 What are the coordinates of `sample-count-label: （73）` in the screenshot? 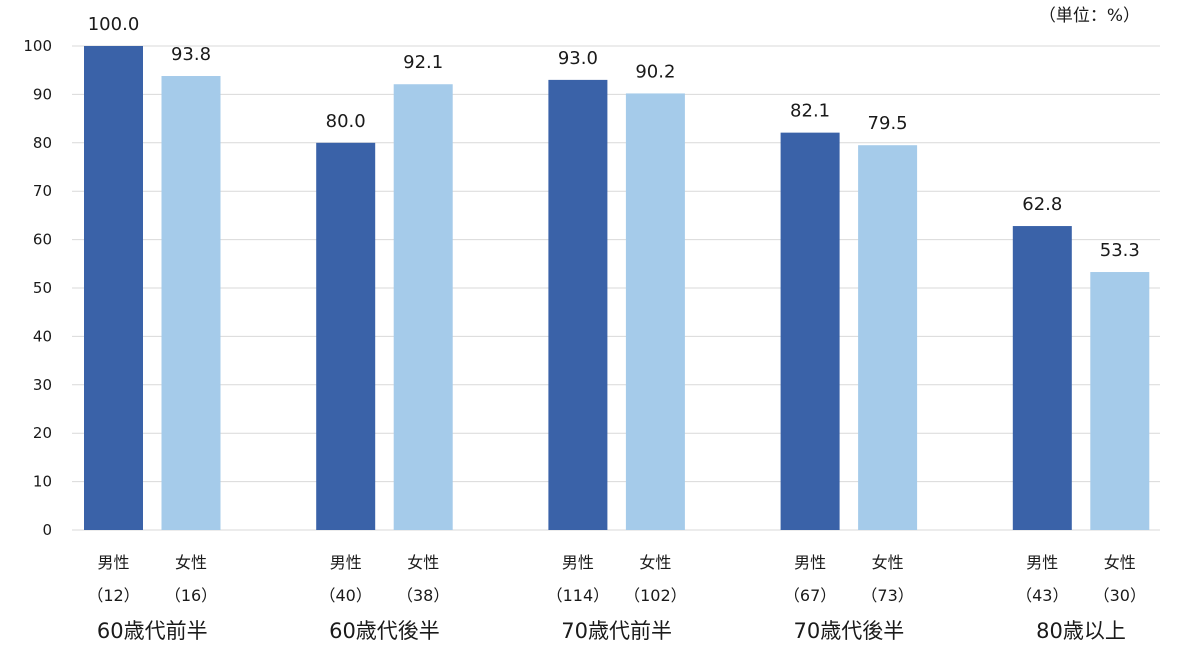 It's located at (887, 595).